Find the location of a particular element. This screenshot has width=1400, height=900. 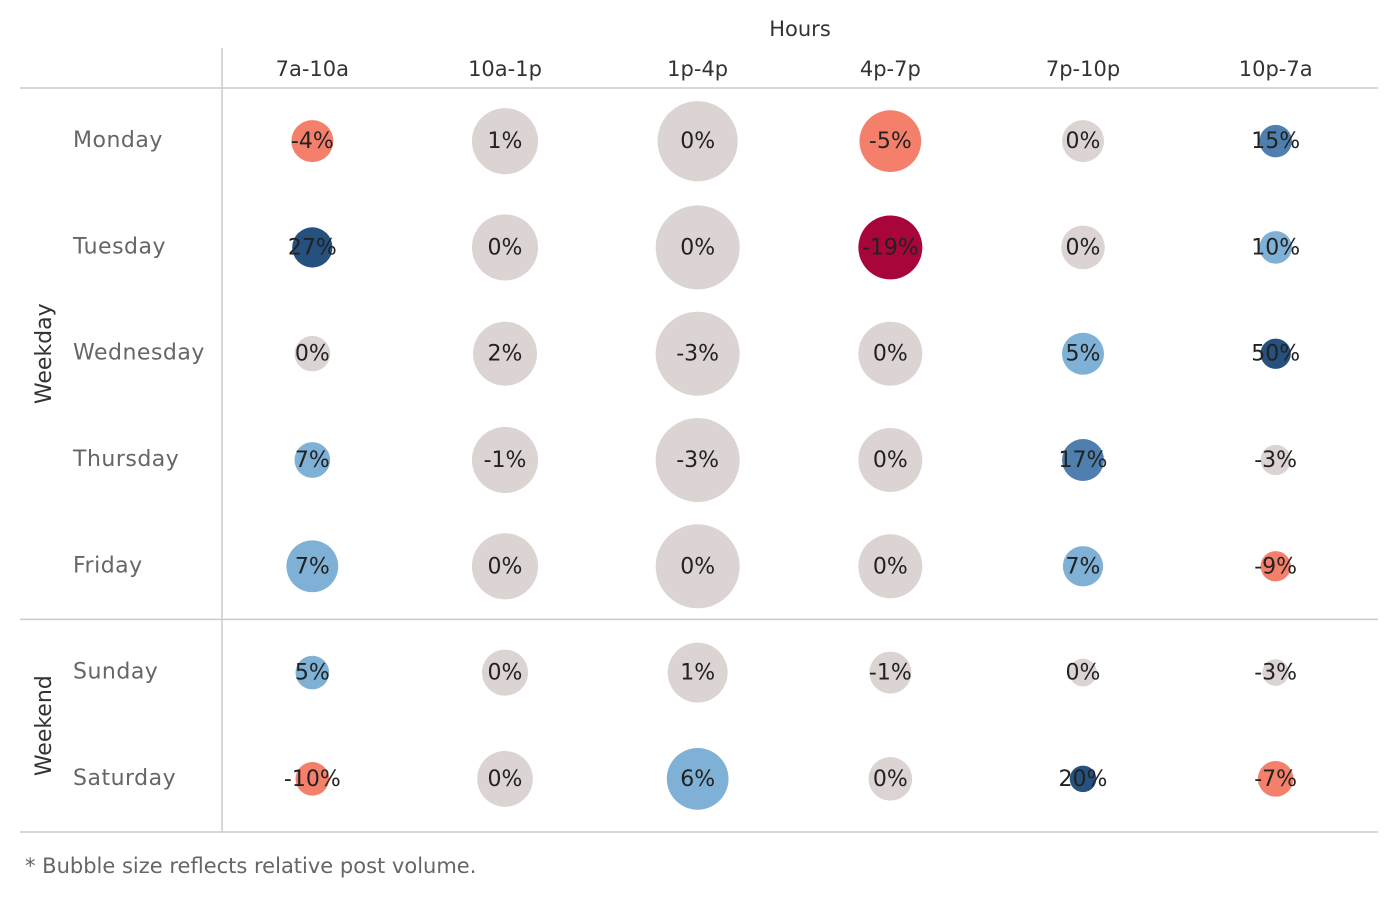

value-label: -7% is located at coordinates (1275, 779).